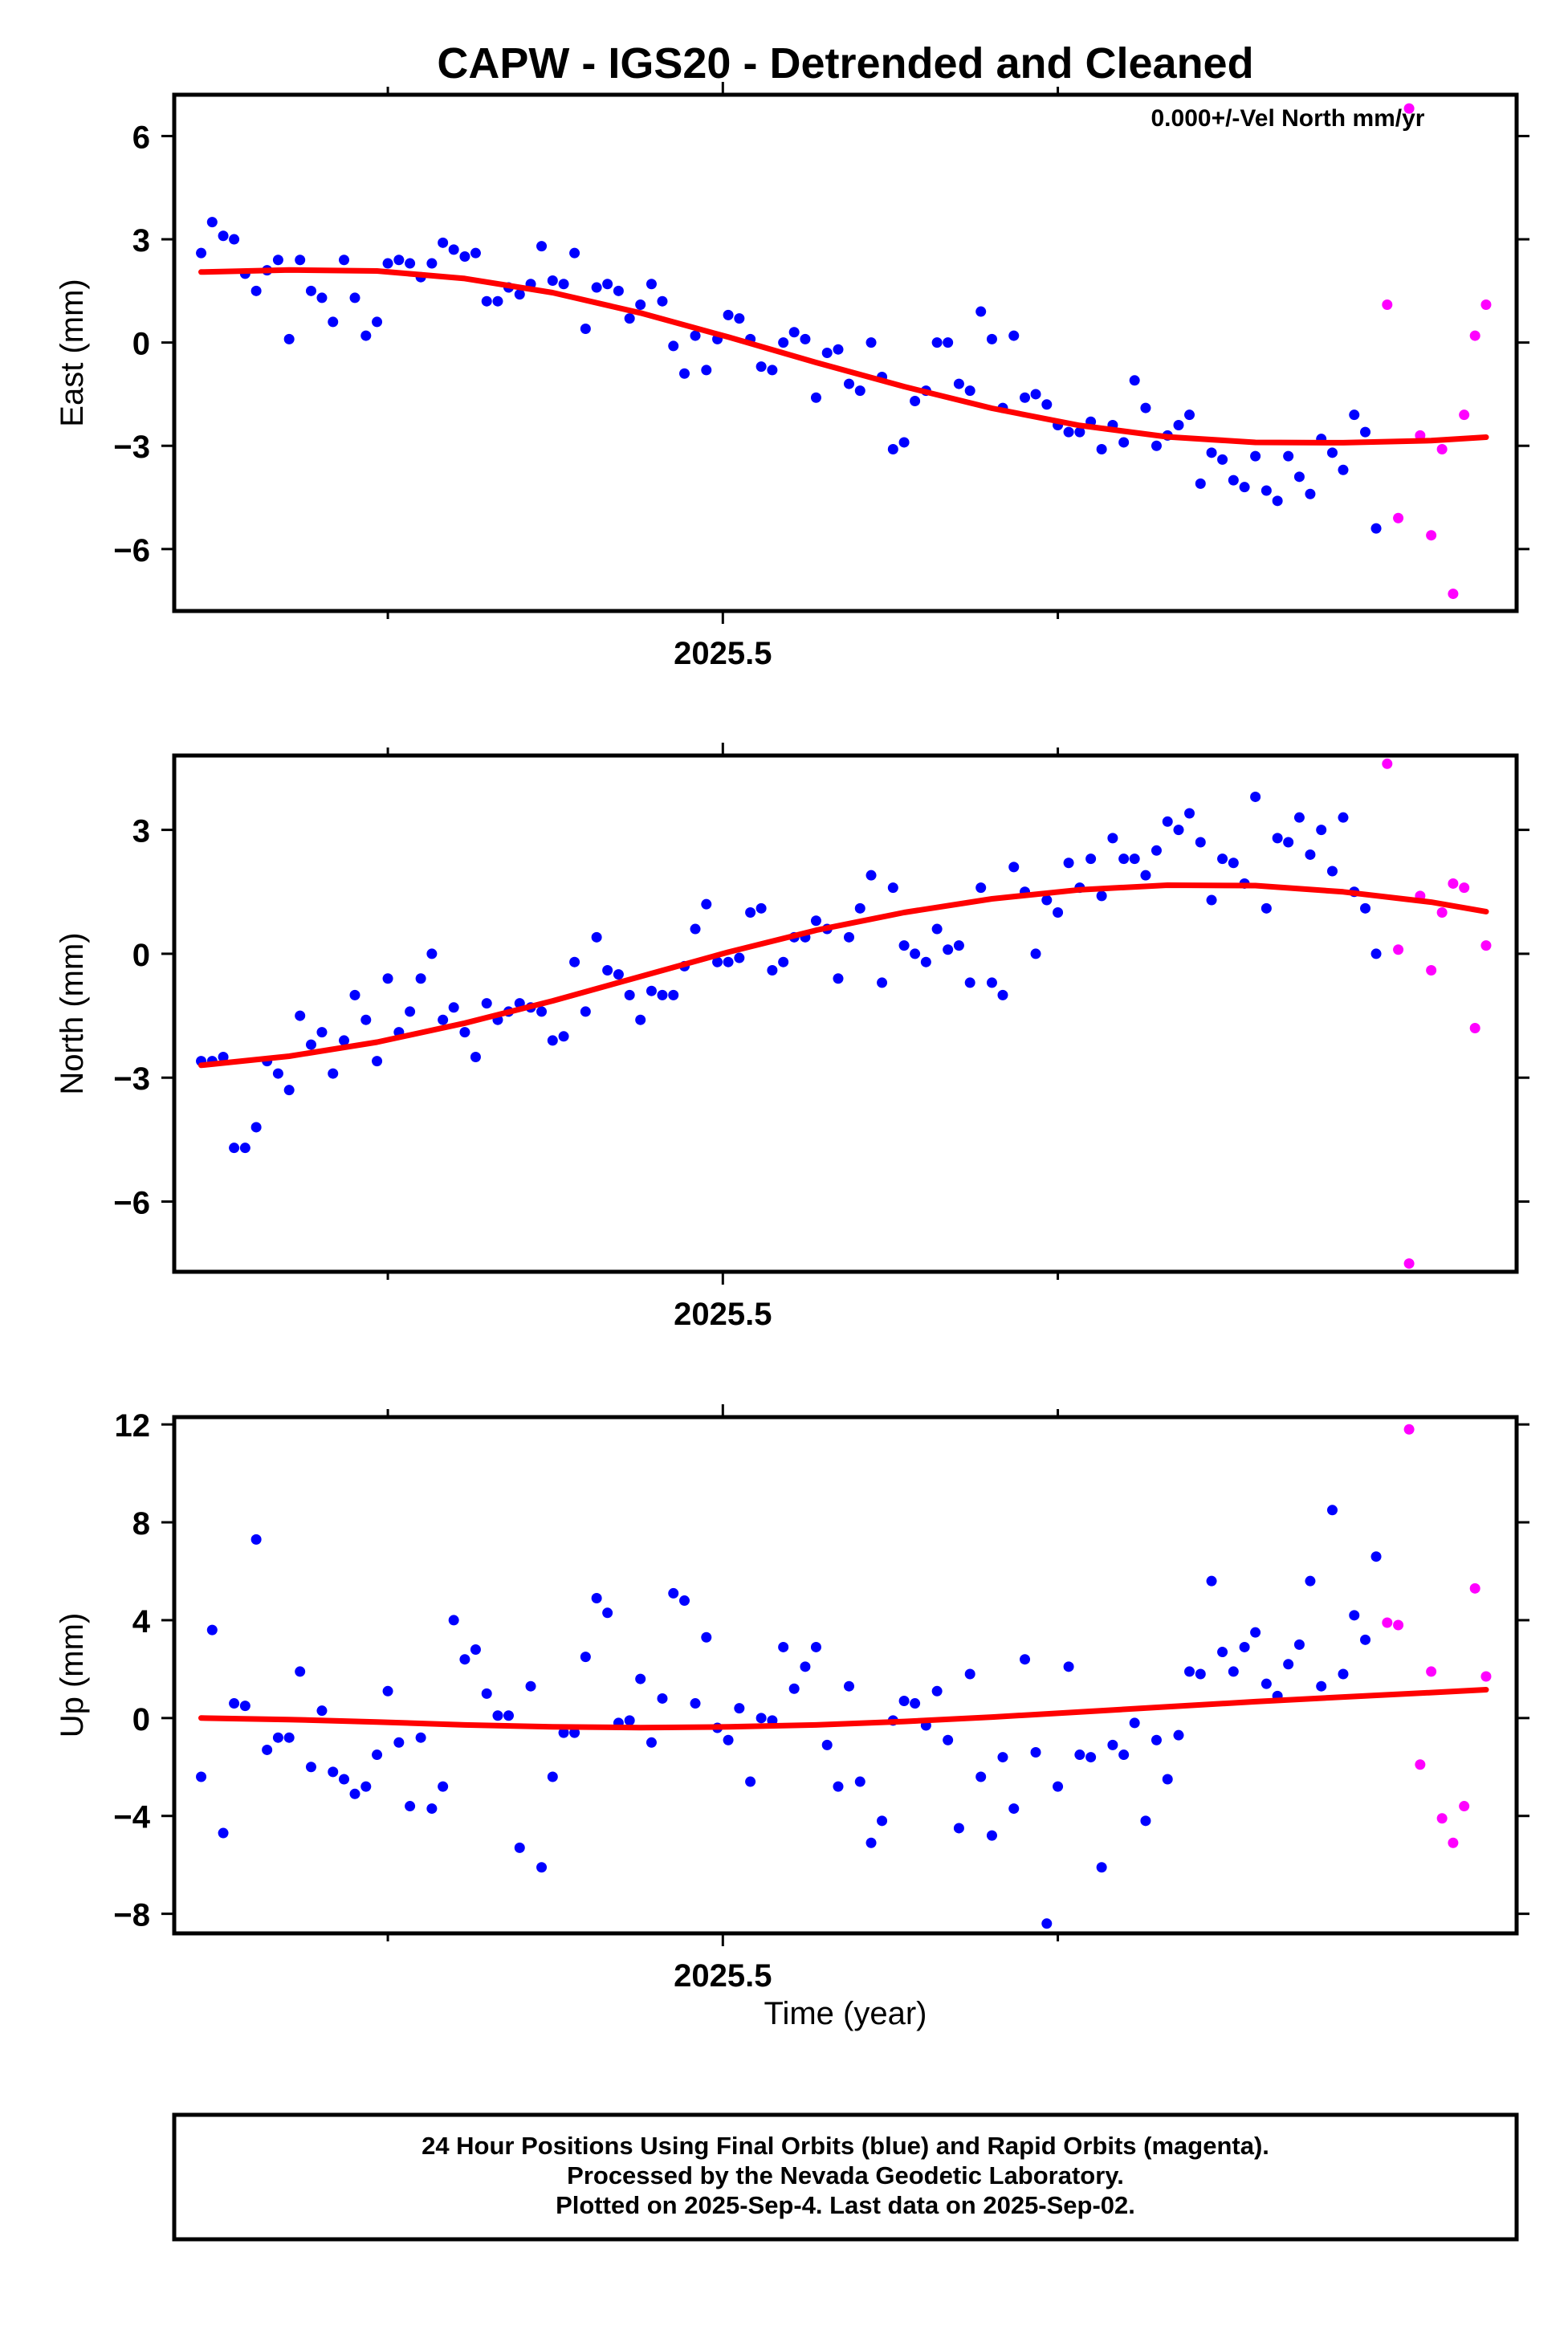 The width and height of the screenshot is (1568, 2330). I want to click on velocity-annotation: 0.000+/-Vel North mm/yr, so click(1288, 118).